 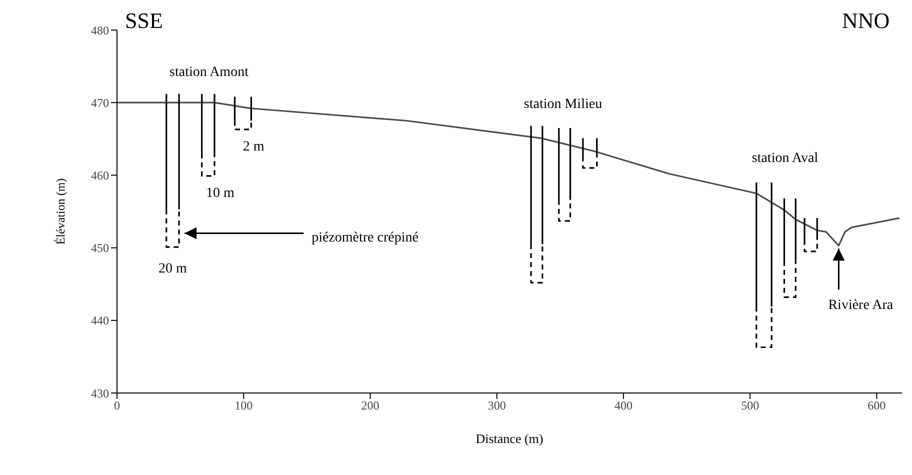 What do you see at coordinates (173, 268) in the screenshot?
I see `annotation: 20 m` at bounding box center [173, 268].